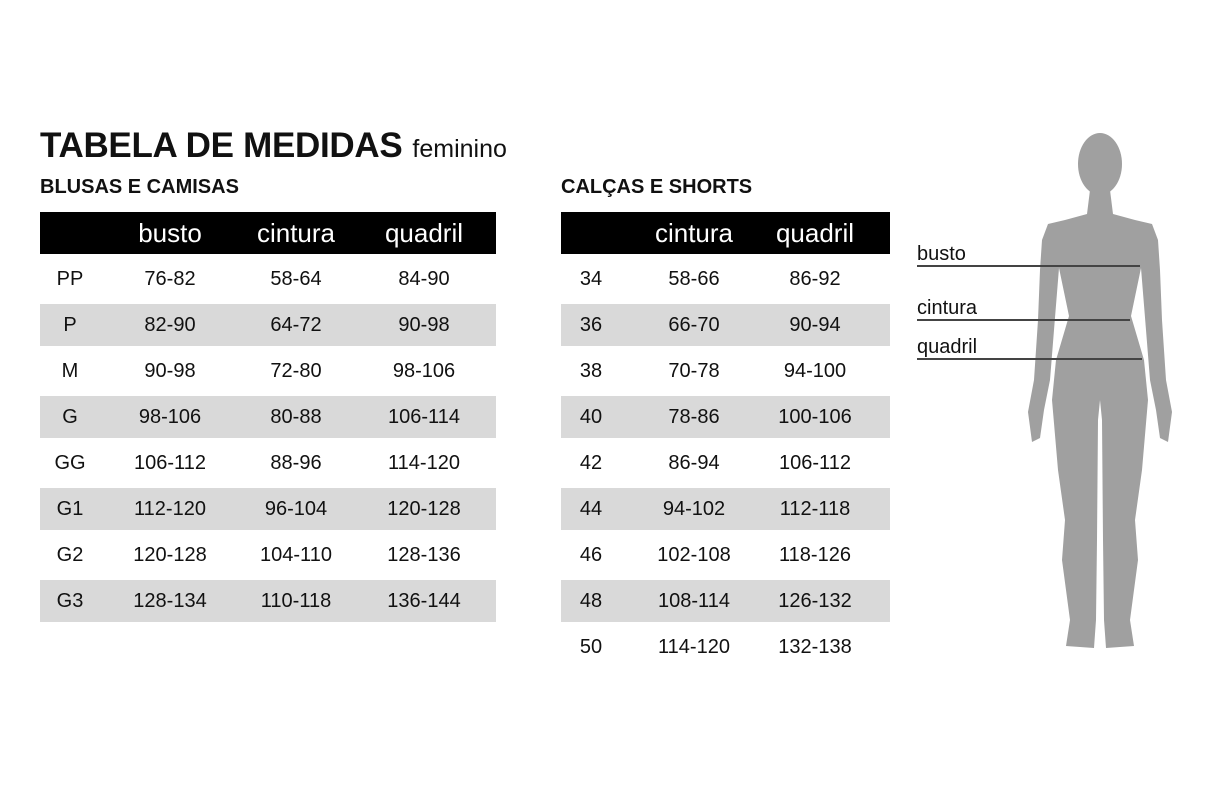 The image size is (1213, 790). Describe the element at coordinates (725, 463) in the screenshot. I see `table-row: 42 86-94 106-112` at that location.